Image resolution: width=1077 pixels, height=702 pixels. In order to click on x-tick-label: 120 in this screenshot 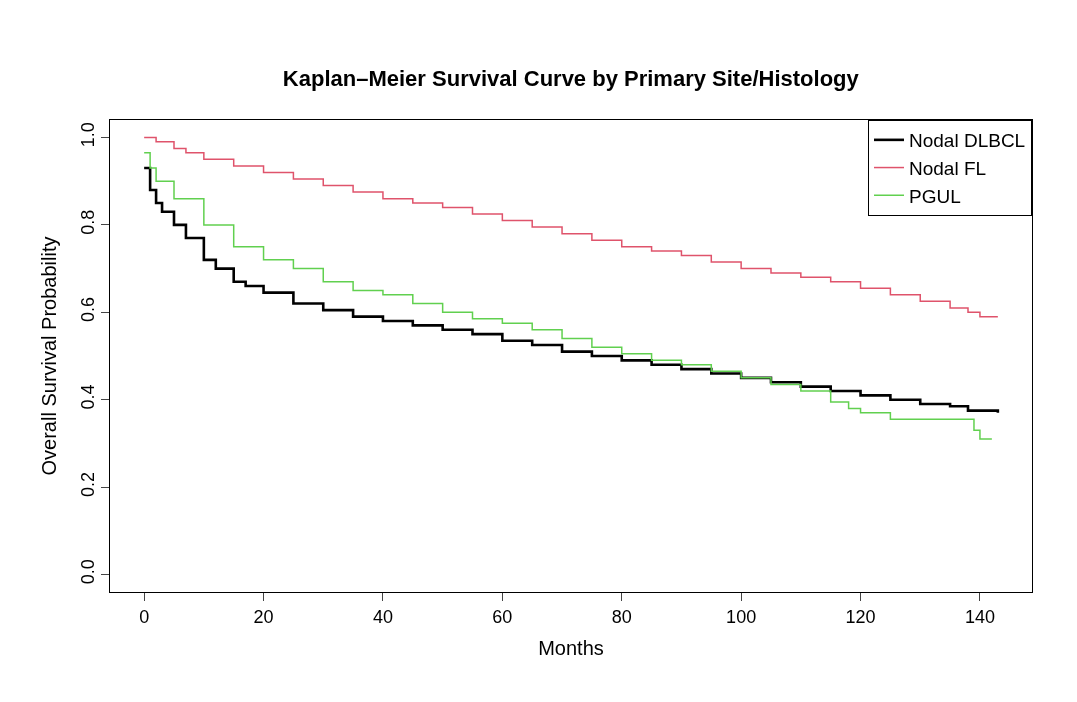, I will do `click(860, 616)`.